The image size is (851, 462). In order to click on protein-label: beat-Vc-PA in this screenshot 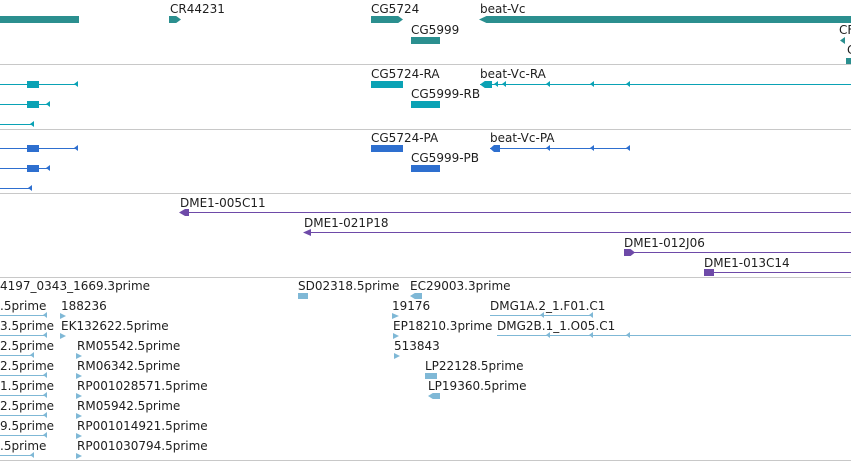, I will do `click(522, 138)`.